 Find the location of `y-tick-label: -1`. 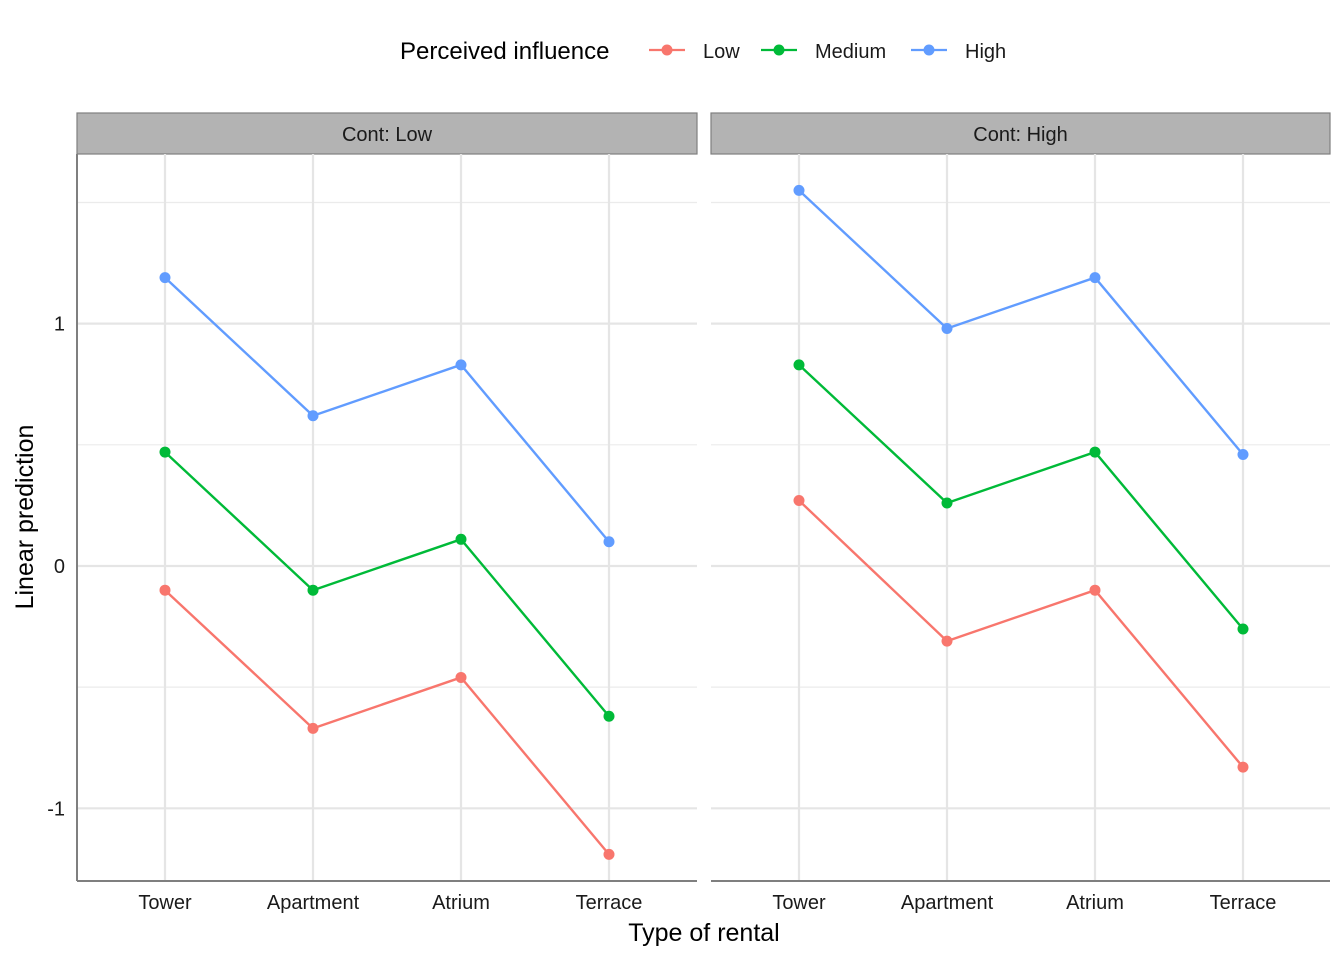

y-tick-label: -1 is located at coordinates (56, 809).